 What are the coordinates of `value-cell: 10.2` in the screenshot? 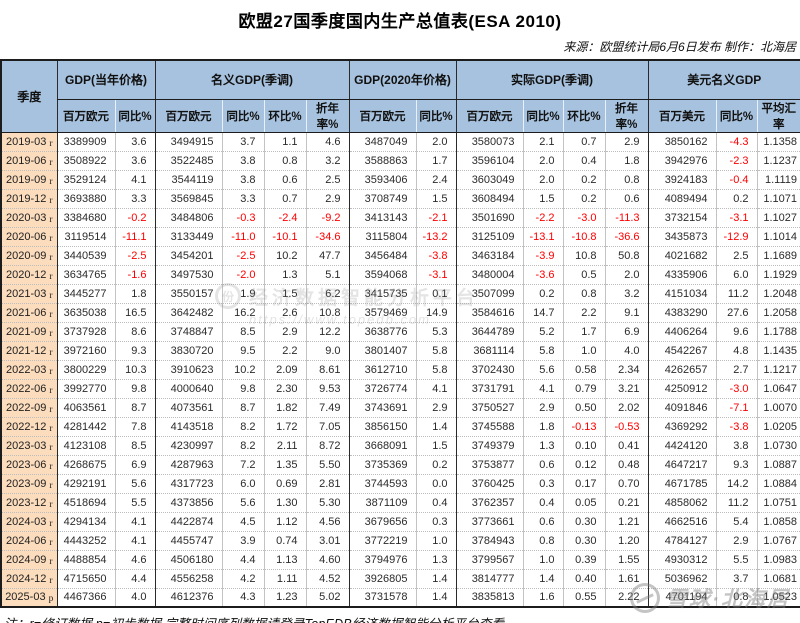 It's located at (242, 369).